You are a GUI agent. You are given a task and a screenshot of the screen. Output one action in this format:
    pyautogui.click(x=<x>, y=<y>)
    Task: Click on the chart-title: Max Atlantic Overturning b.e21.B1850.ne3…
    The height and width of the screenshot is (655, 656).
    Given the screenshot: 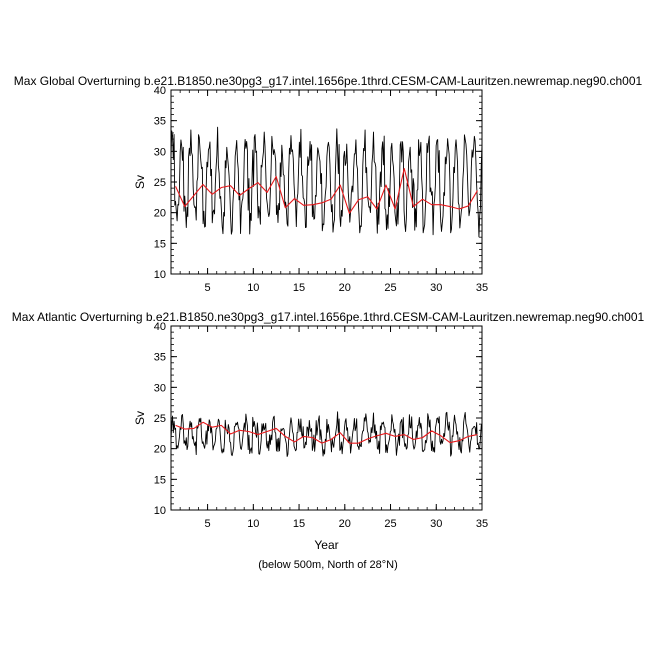 What is the action you would take?
    pyautogui.click(x=328, y=317)
    